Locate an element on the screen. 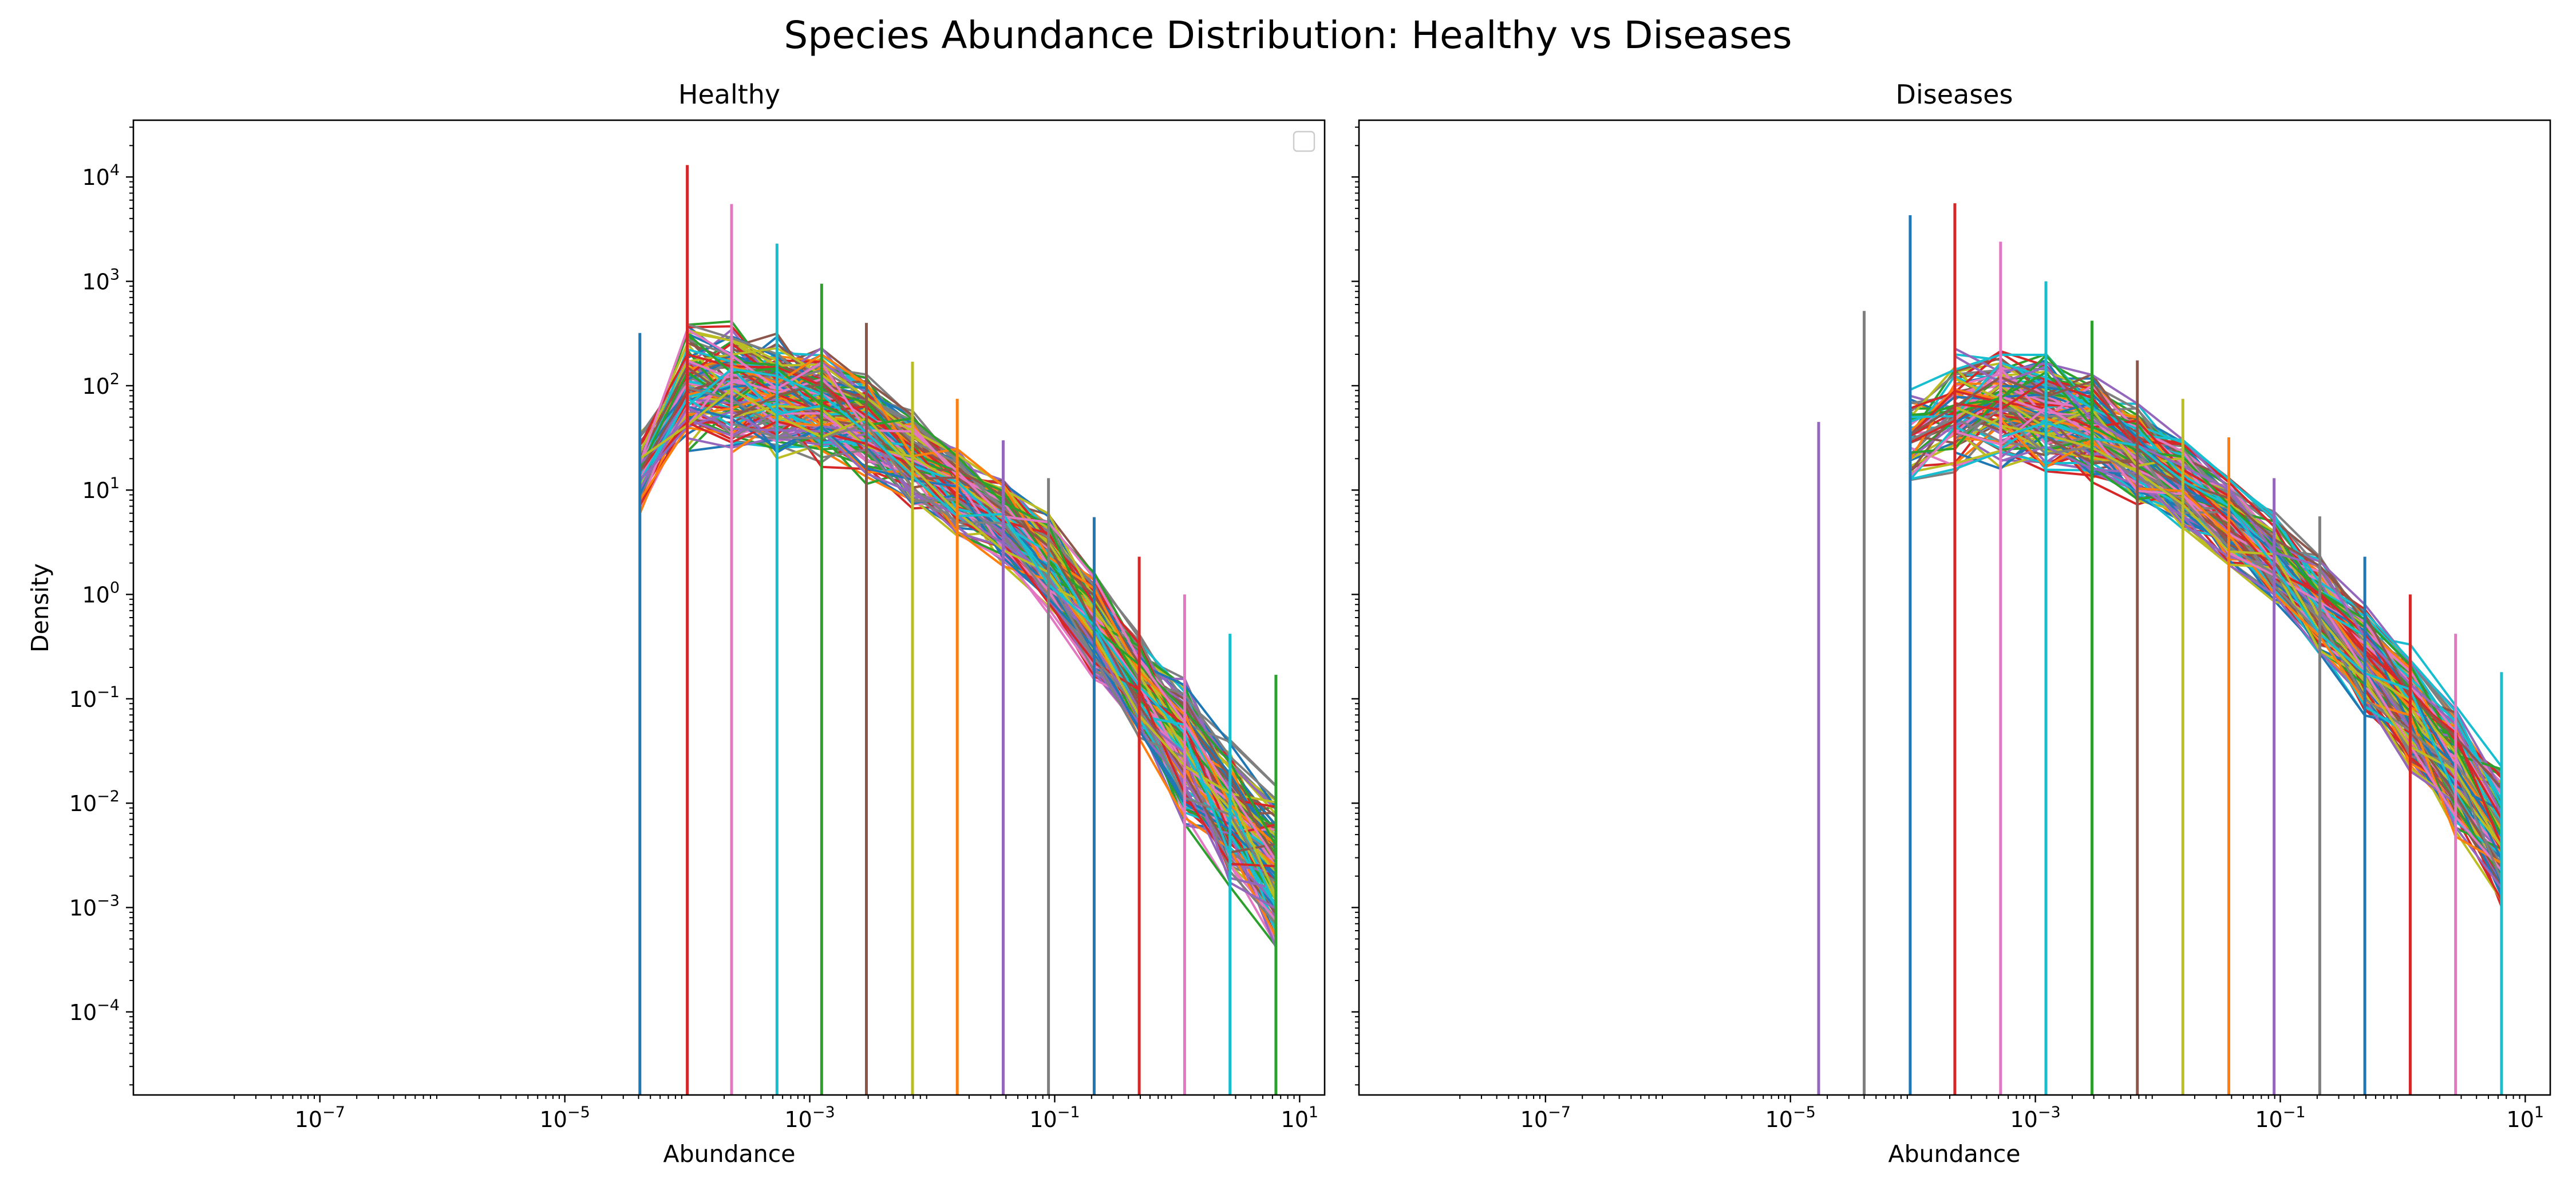  legend-box-healthy is located at coordinates (1304, 141).